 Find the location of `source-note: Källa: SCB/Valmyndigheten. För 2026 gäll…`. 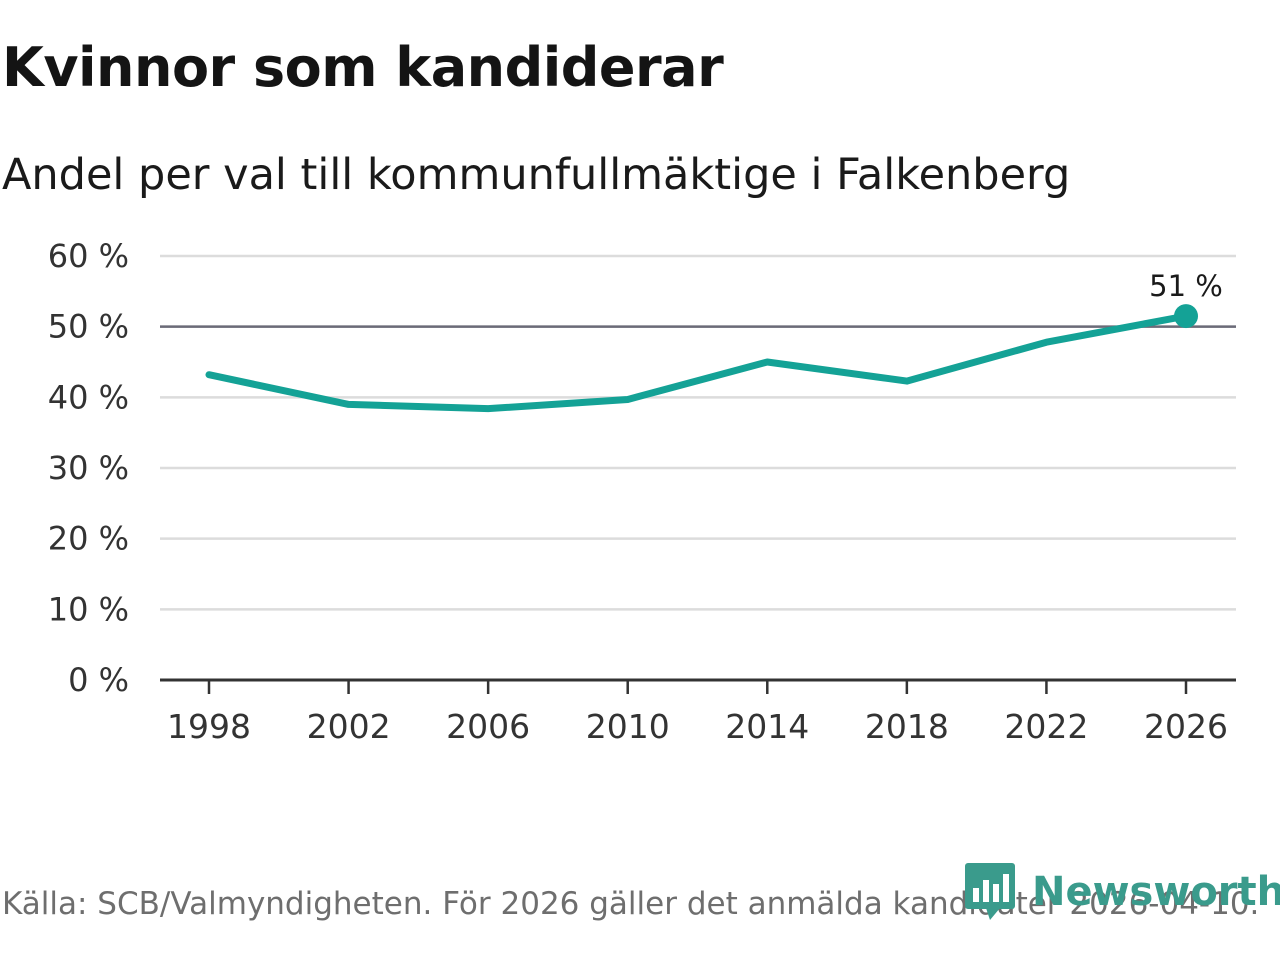

source-note: Källa: SCB/Valmyndigheten. För 2026 gäll… is located at coordinates (631, 904).